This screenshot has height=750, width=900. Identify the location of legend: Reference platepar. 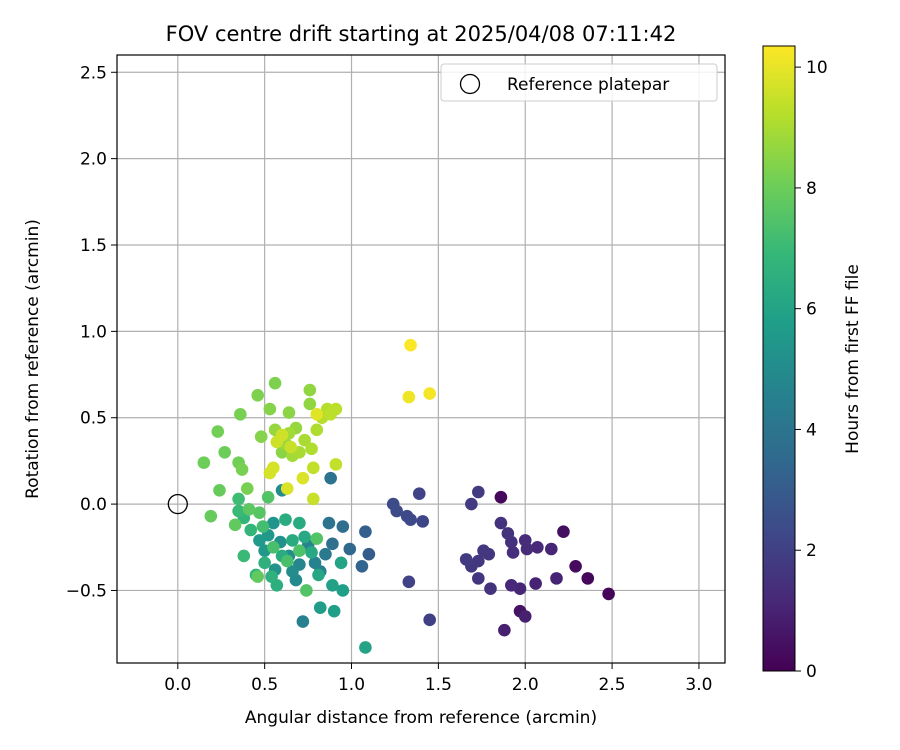
(579, 82).